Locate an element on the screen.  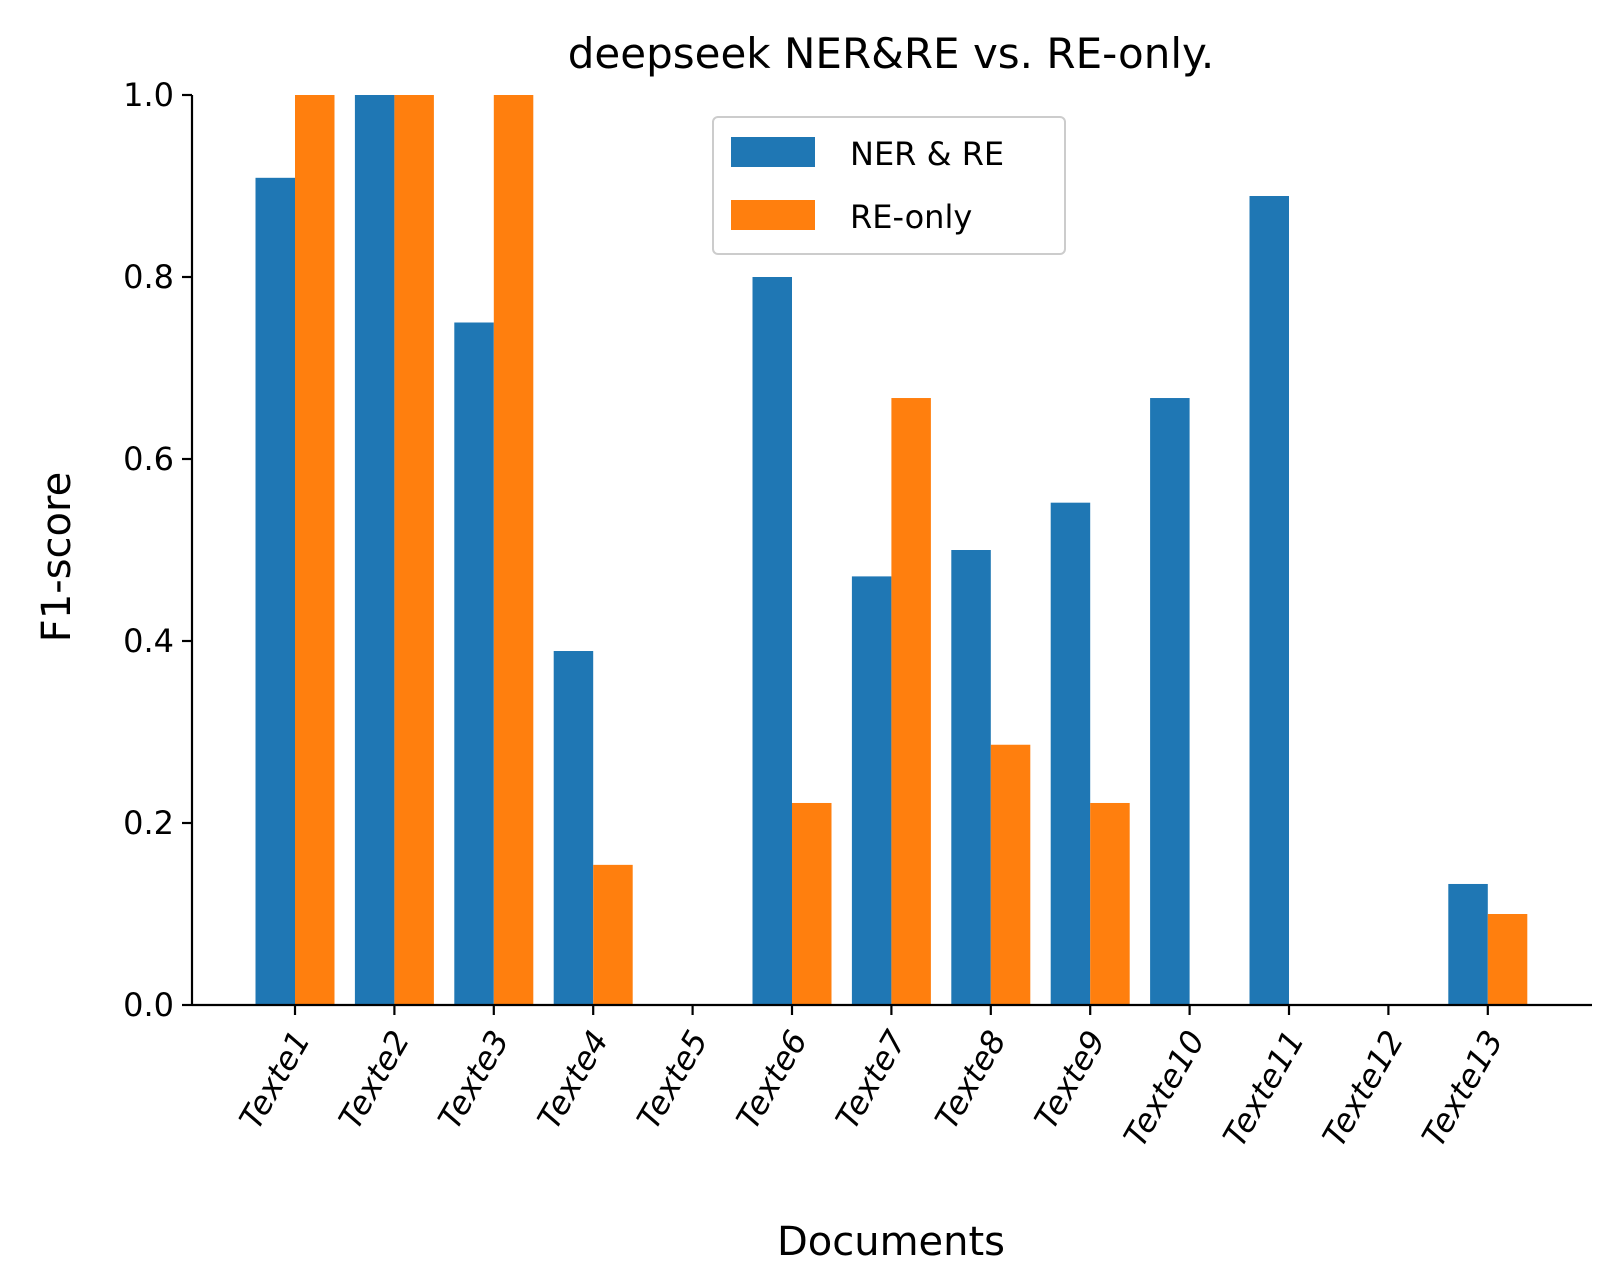
x-tick-label: Texte10 is located at coordinates (1164, 1088).